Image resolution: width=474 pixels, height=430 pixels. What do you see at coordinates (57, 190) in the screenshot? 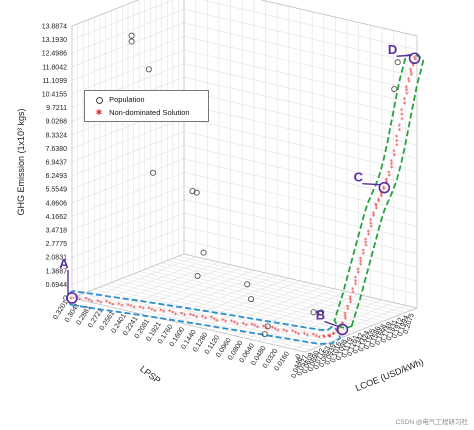
I see `z-tick-label: 5.5549` at bounding box center [57, 190].